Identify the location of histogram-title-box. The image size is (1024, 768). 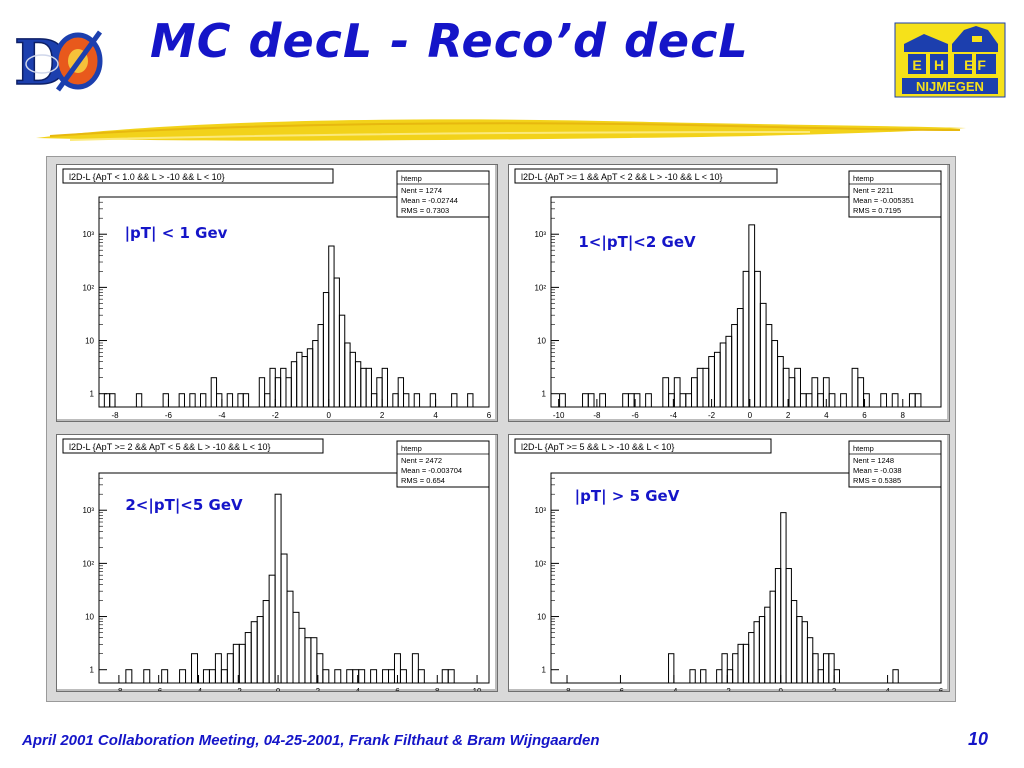
(193, 446).